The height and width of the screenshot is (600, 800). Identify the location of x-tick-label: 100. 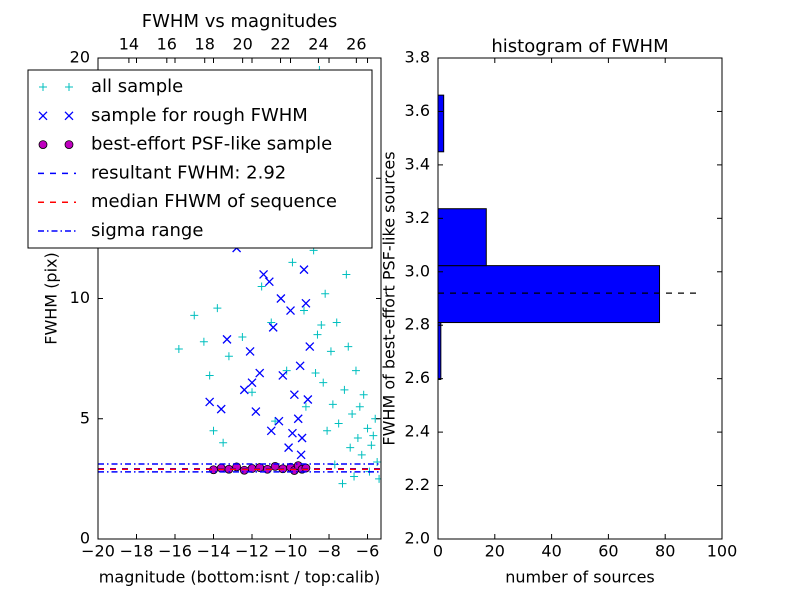
(722, 551).